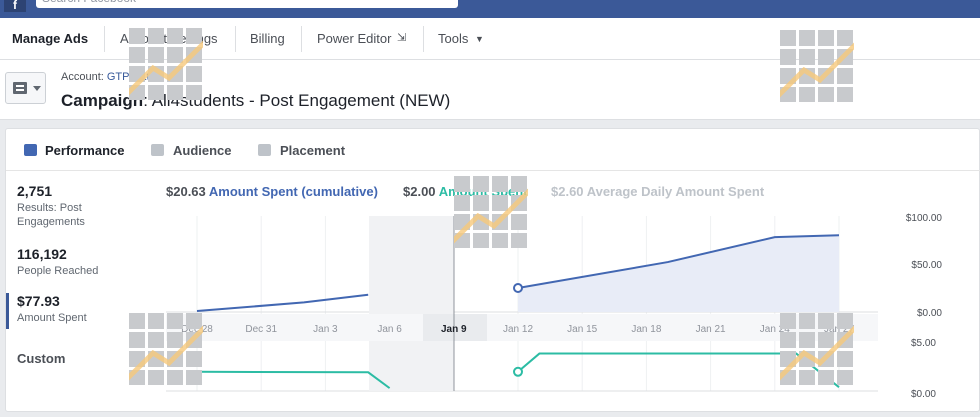 This screenshot has width=980, height=417. Describe the element at coordinates (20, 88) in the screenshot. I see `campaign-icon` at that location.